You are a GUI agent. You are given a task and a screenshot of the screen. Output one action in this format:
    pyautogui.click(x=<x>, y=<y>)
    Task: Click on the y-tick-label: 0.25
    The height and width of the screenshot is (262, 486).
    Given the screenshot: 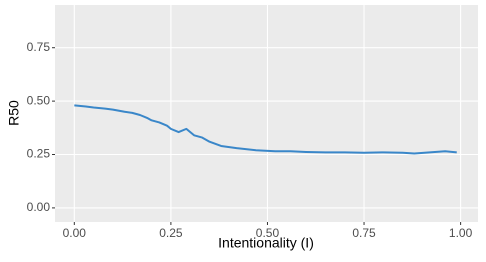 What is the action you would take?
    pyautogui.click(x=39, y=154)
    